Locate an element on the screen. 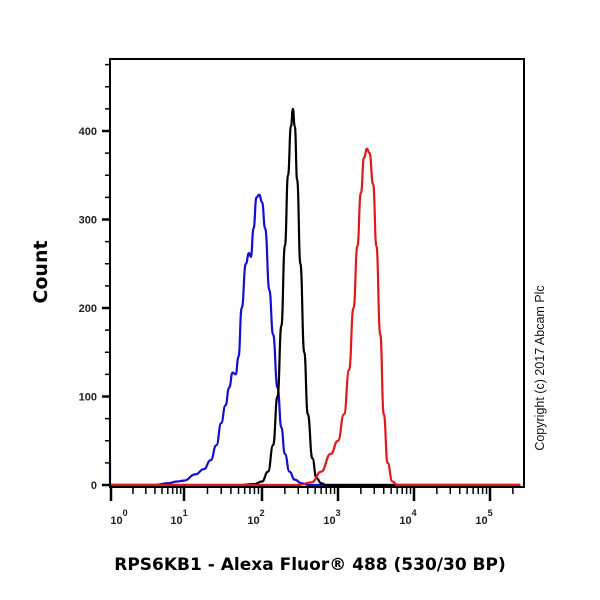 The height and width of the screenshot is (600, 600). y-tick-label: 400 is located at coordinates (88, 132).